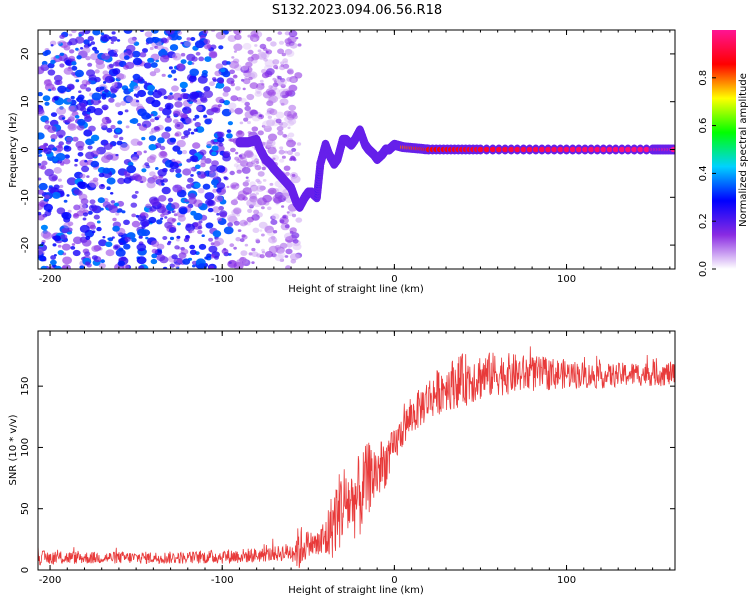  Describe the element at coordinates (356, 289) in the screenshot. I see `spectrogram-x-label: Height of straight line (km)` at that location.